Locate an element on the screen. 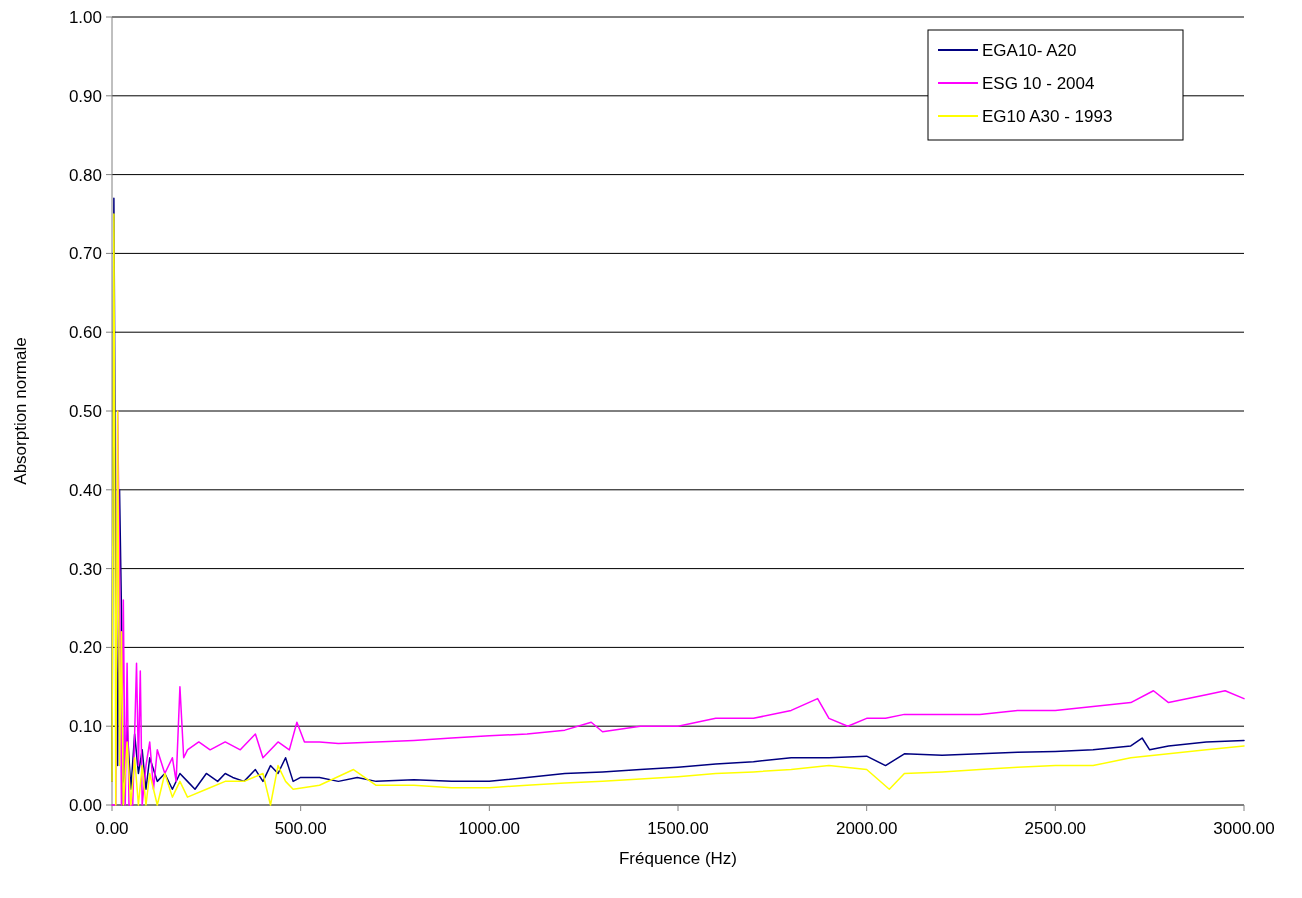 The width and height of the screenshot is (1302, 898). y-axis-title: Absorption normale is located at coordinates (20, 411).